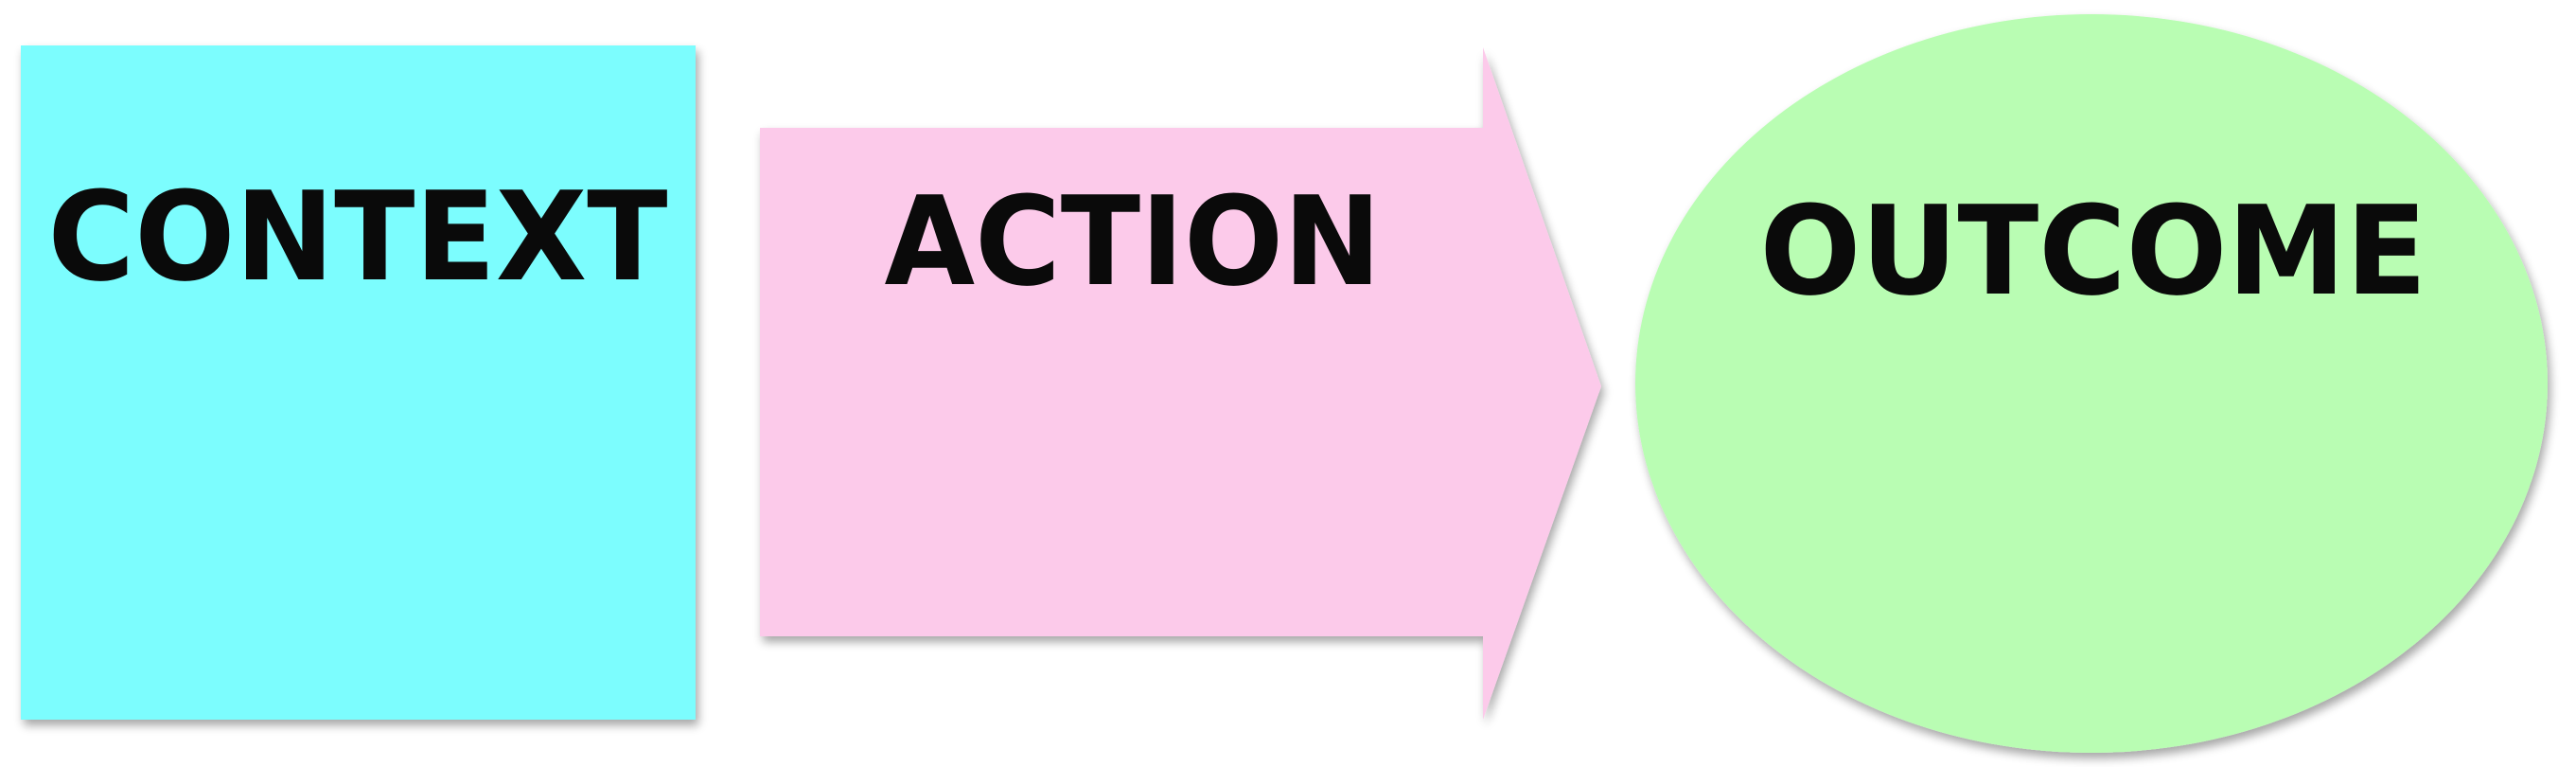  What do you see at coordinates (1133, 241) in the screenshot?
I see `action-label: ACTION` at bounding box center [1133, 241].